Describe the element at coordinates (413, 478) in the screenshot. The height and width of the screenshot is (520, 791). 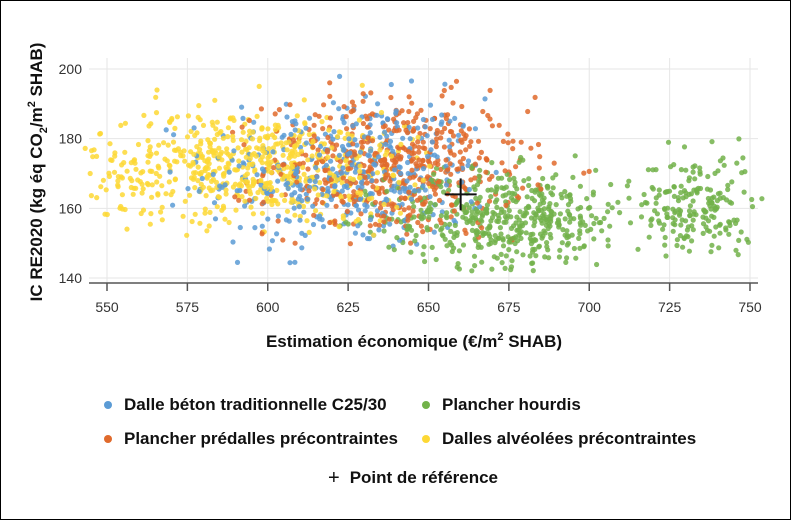
I see `legend-item-reference: + Point de référence` at that location.